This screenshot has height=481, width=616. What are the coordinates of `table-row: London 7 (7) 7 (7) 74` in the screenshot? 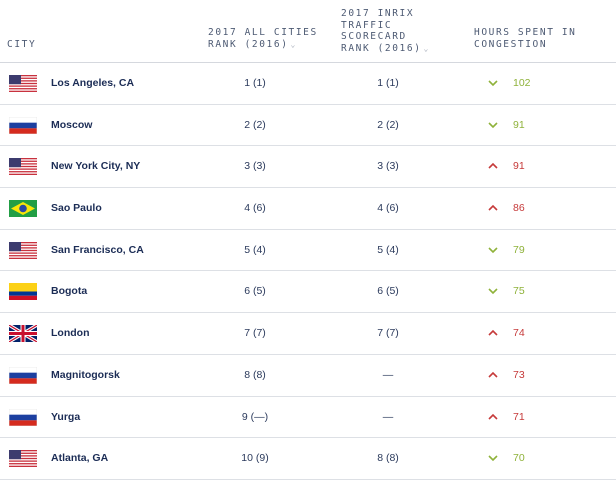 It's located at (308, 334).